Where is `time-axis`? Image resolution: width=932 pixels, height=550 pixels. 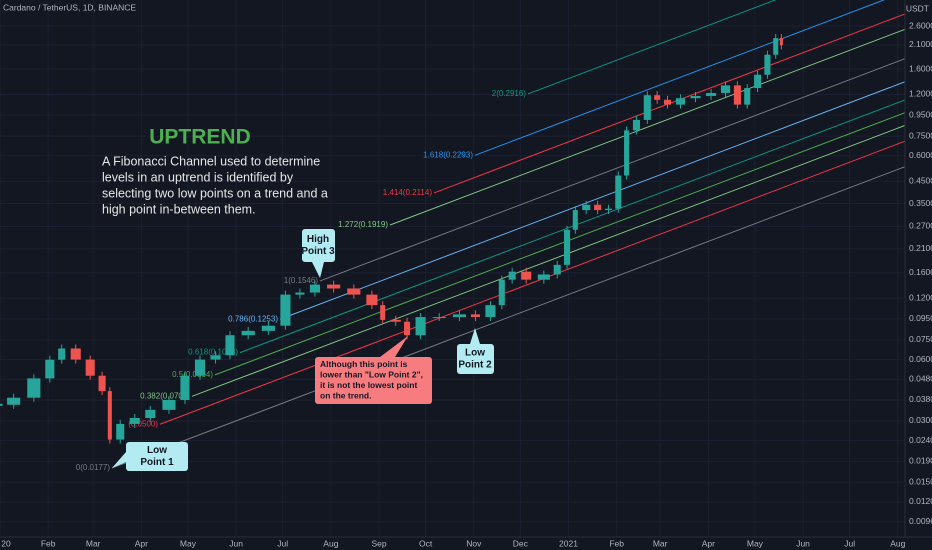
time-axis is located at coordinates (466, 543).